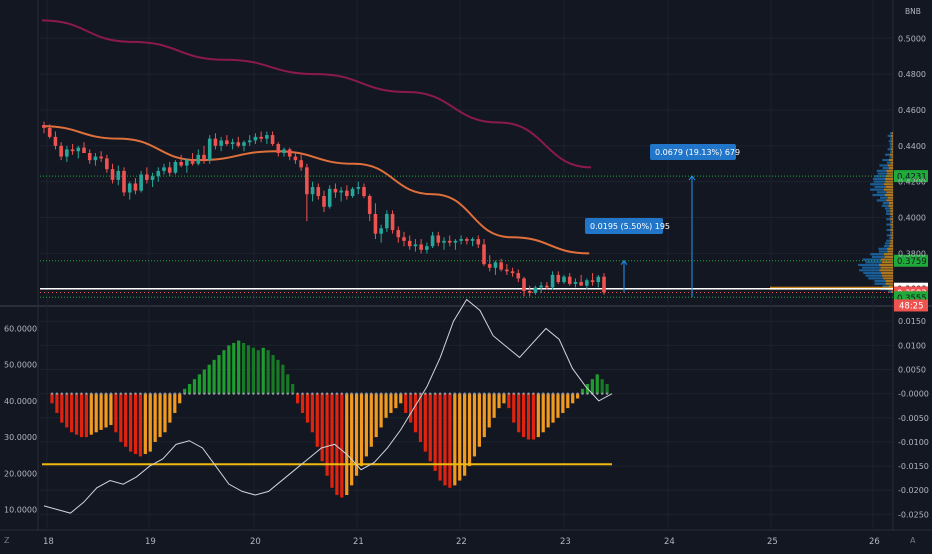 This screenshot has height=554, width=932. Describe the element at coordinates (912, 321) in the screenshot. I see `oscillator-right-tick: 0.0150` at that location.